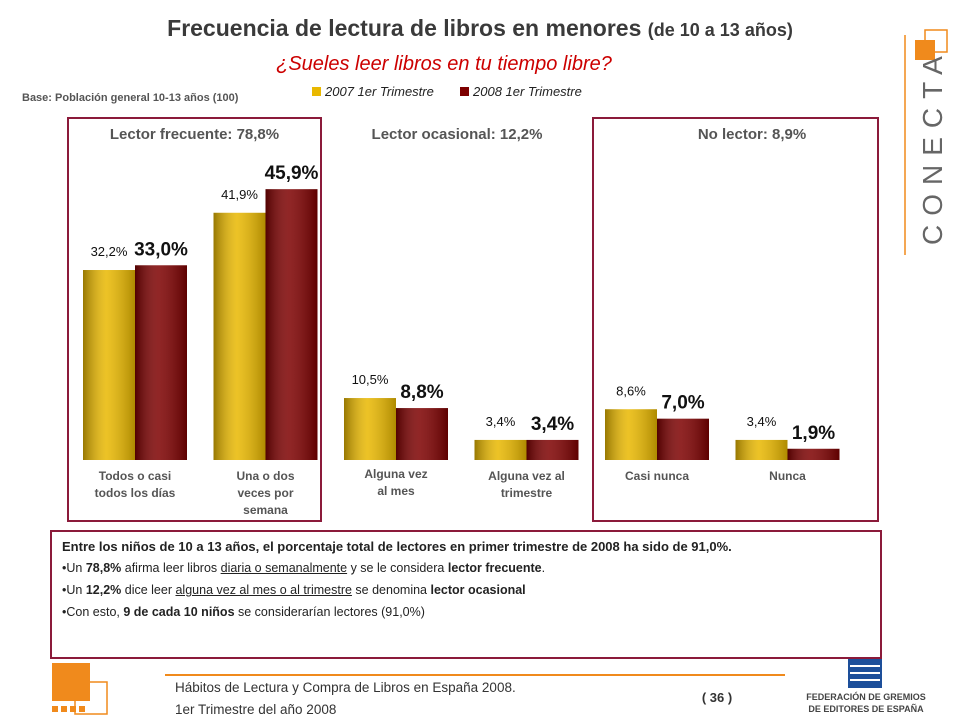 The image size is (960, 720). Describe the element at coordinates (370, 379) in the screenshot. I see `value-label: 10,5%` at that location.